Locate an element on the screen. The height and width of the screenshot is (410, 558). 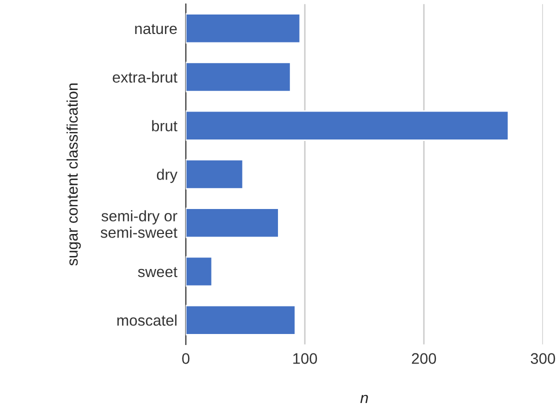
y-axis-title: sugar content classification is located at coordinates (73, 175).